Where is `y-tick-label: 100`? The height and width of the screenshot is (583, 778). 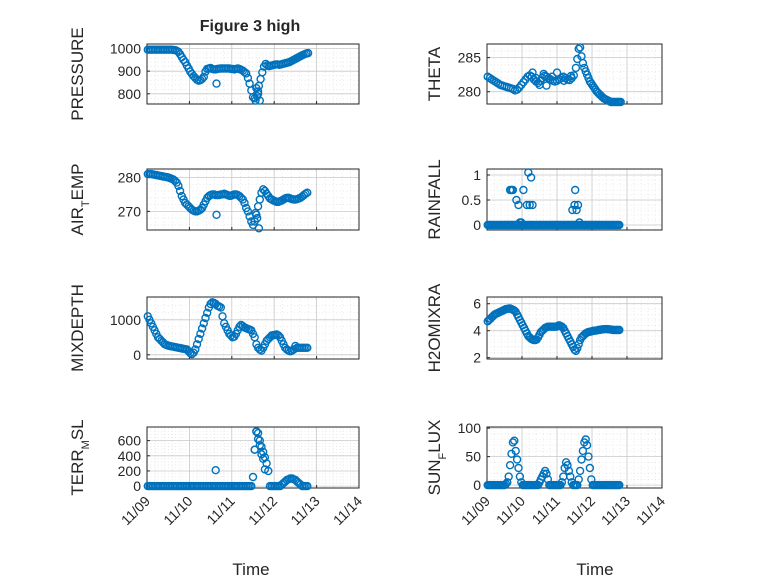
y-tick-label: 100 is located at coordinates (470, 428).